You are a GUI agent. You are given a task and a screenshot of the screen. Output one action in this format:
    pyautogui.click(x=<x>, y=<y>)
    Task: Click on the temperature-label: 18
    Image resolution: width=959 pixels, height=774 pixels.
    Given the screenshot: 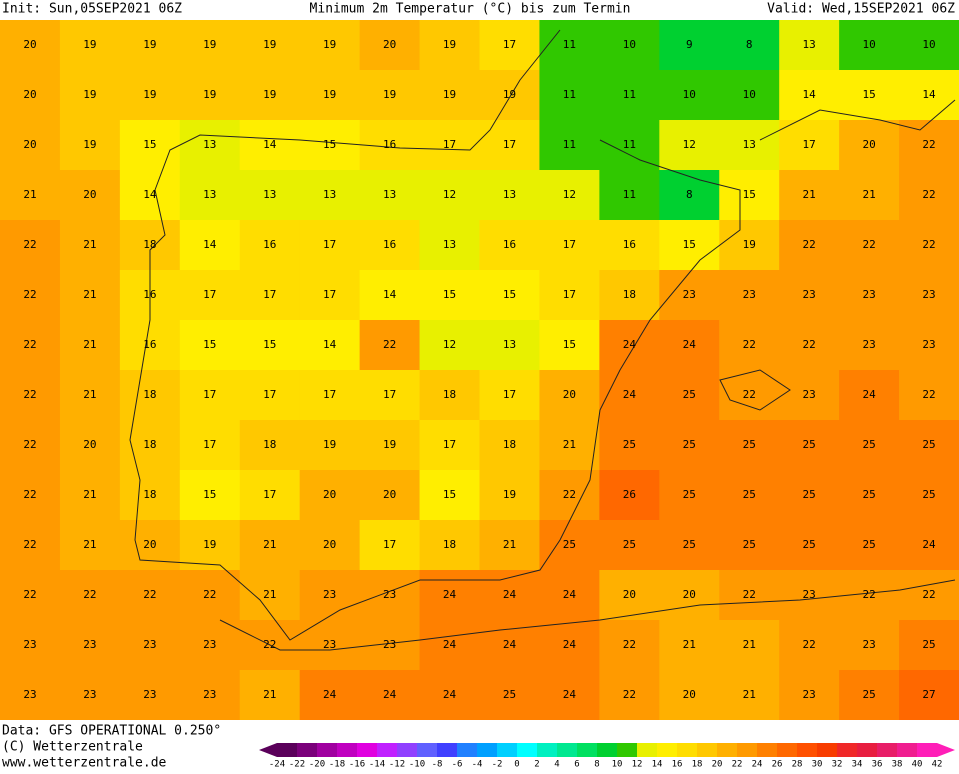 What is the action you would take?
    pyautogui.click(x=149, y=244)
    